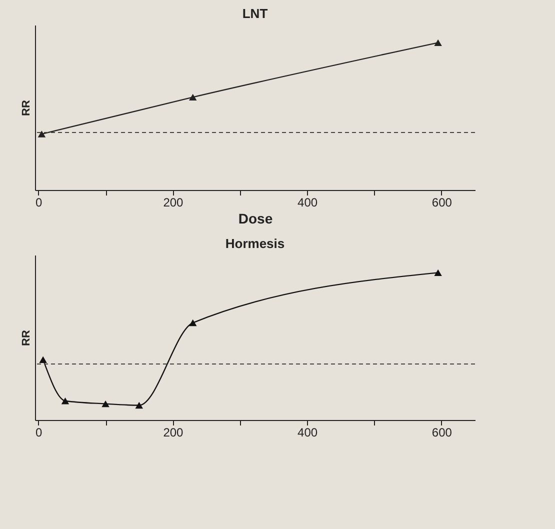  I want to click on chart-title: LNT, so click(255, 13).